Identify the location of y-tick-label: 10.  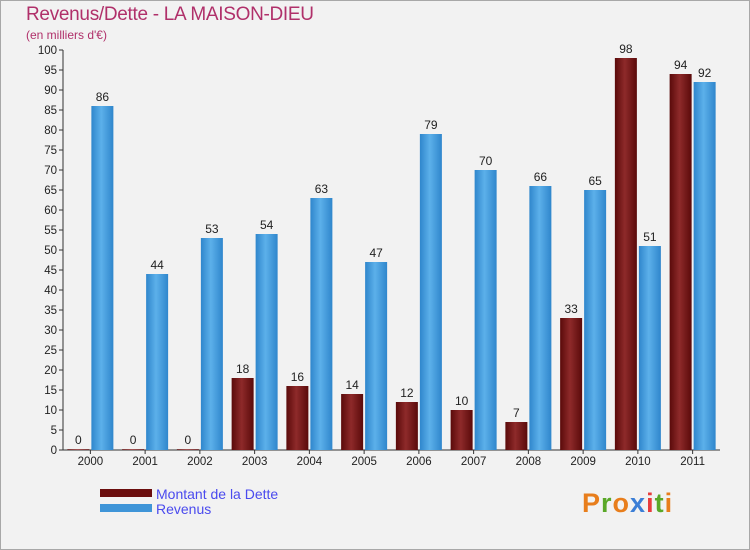
(50, 411).